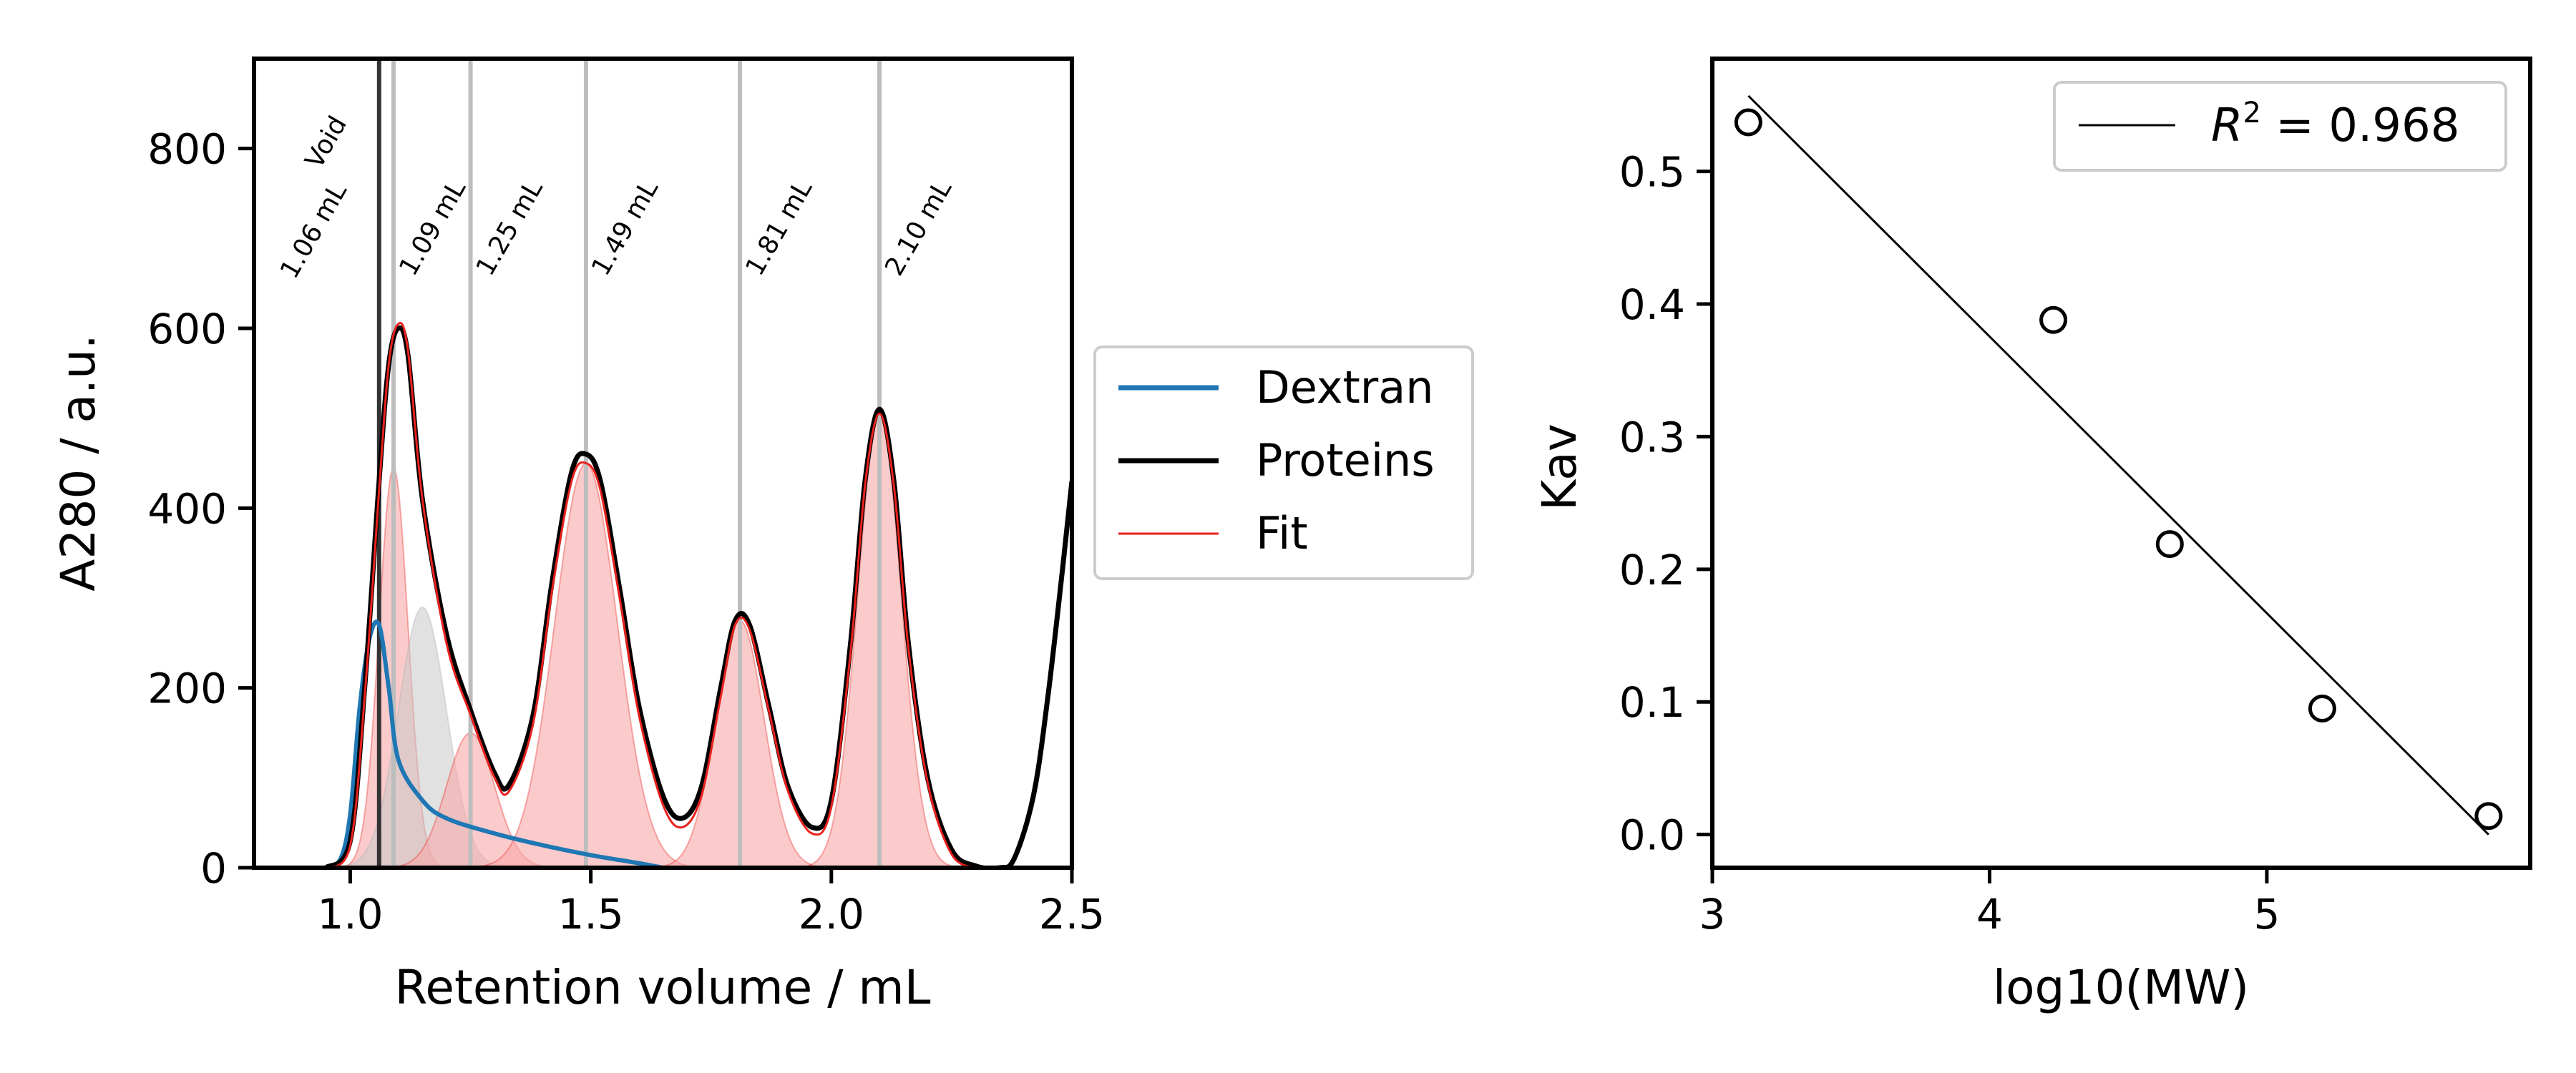  What do you see at coordinates (187, 508) in the screenshot?
I see `y-tick-label: 400` at bounding box center [187, 508].